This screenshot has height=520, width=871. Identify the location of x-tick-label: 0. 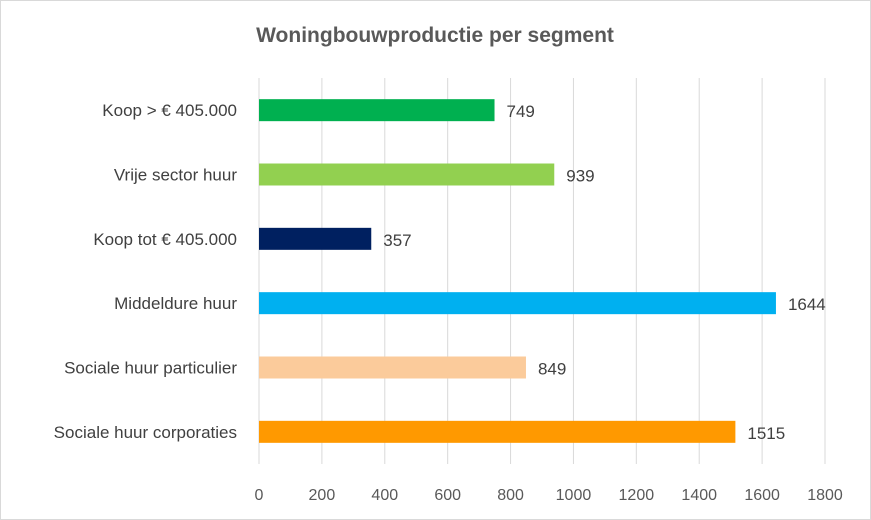
(259, 495).